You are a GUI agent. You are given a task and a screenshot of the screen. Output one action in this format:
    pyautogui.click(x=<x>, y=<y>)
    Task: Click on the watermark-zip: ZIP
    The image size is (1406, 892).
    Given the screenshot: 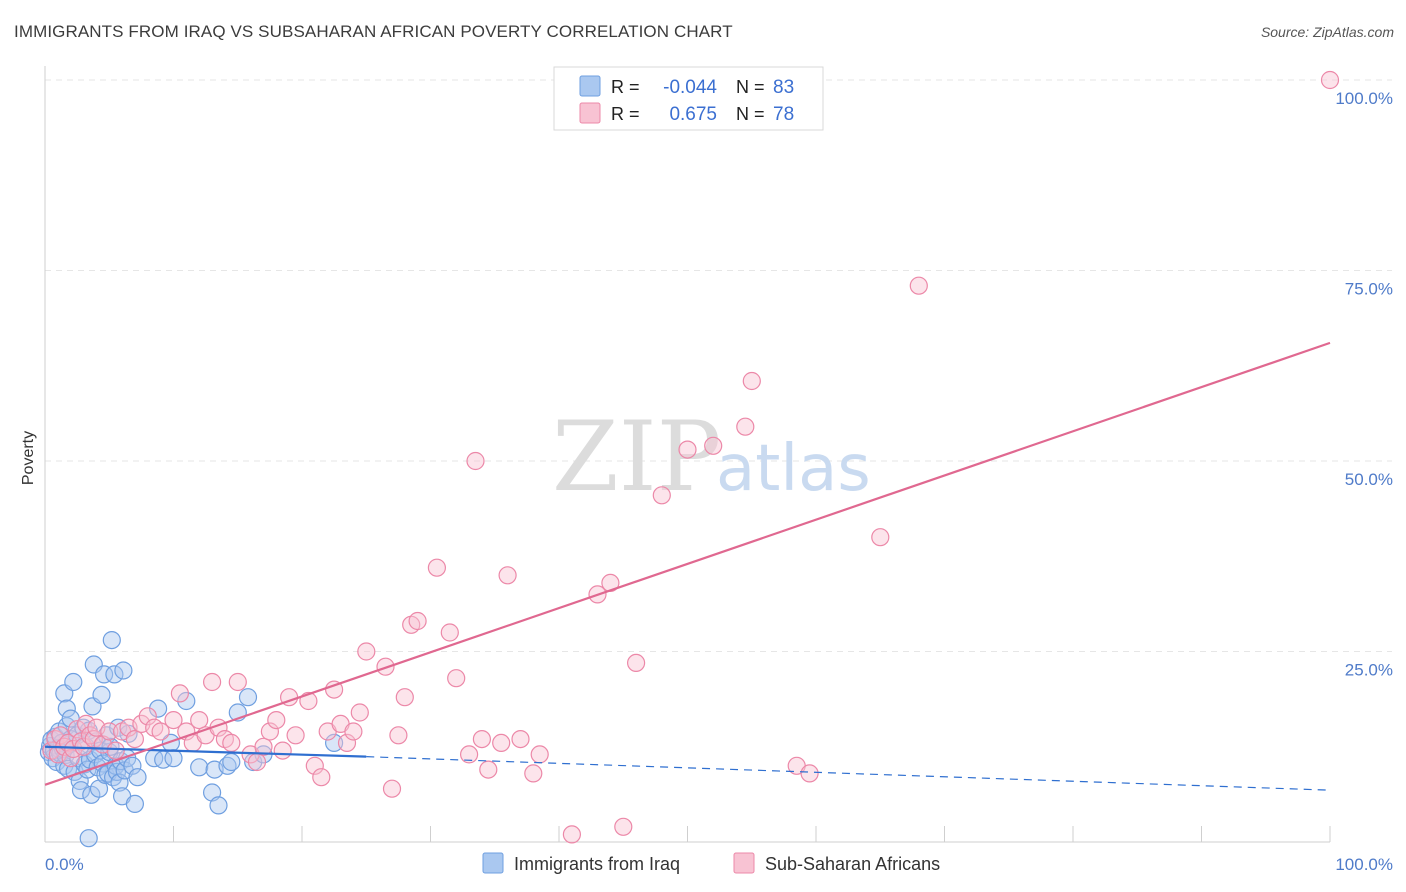 What is the action you would take?
    pyautogui.click(x=636, y=457)
    